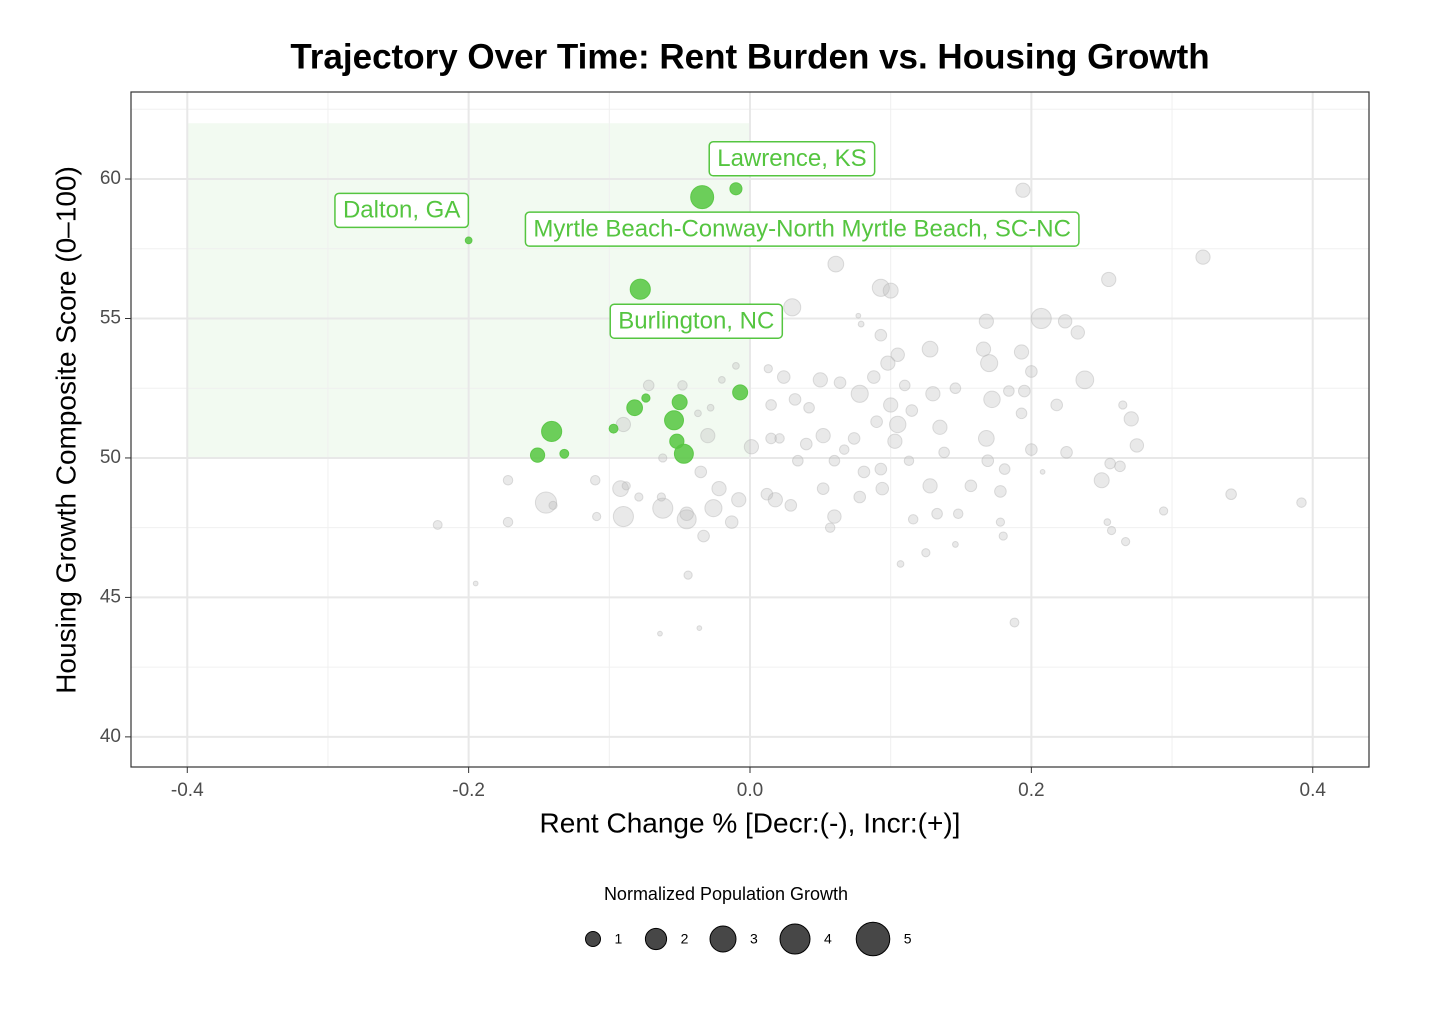  I want to click on x-tick-label: -0.4, so click(187, 790).